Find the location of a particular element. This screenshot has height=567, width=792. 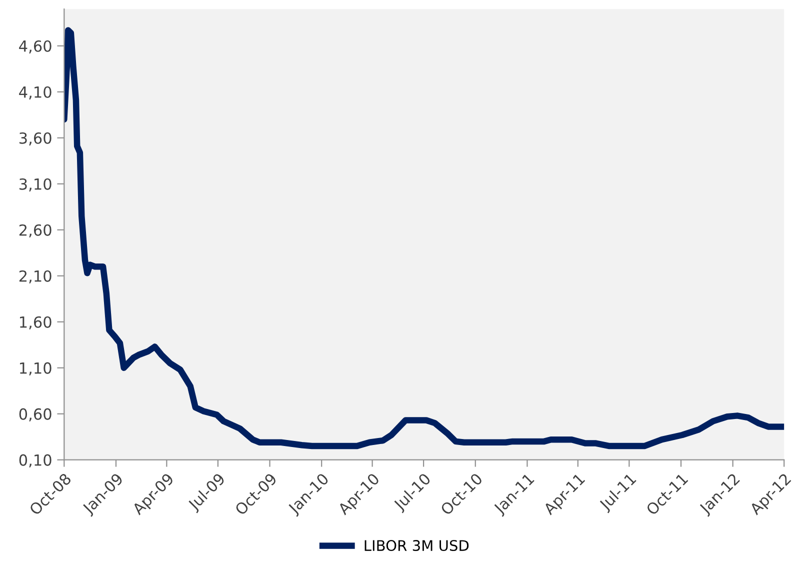

y-tick-label: 3,60 is located at coordinates (35, 139).